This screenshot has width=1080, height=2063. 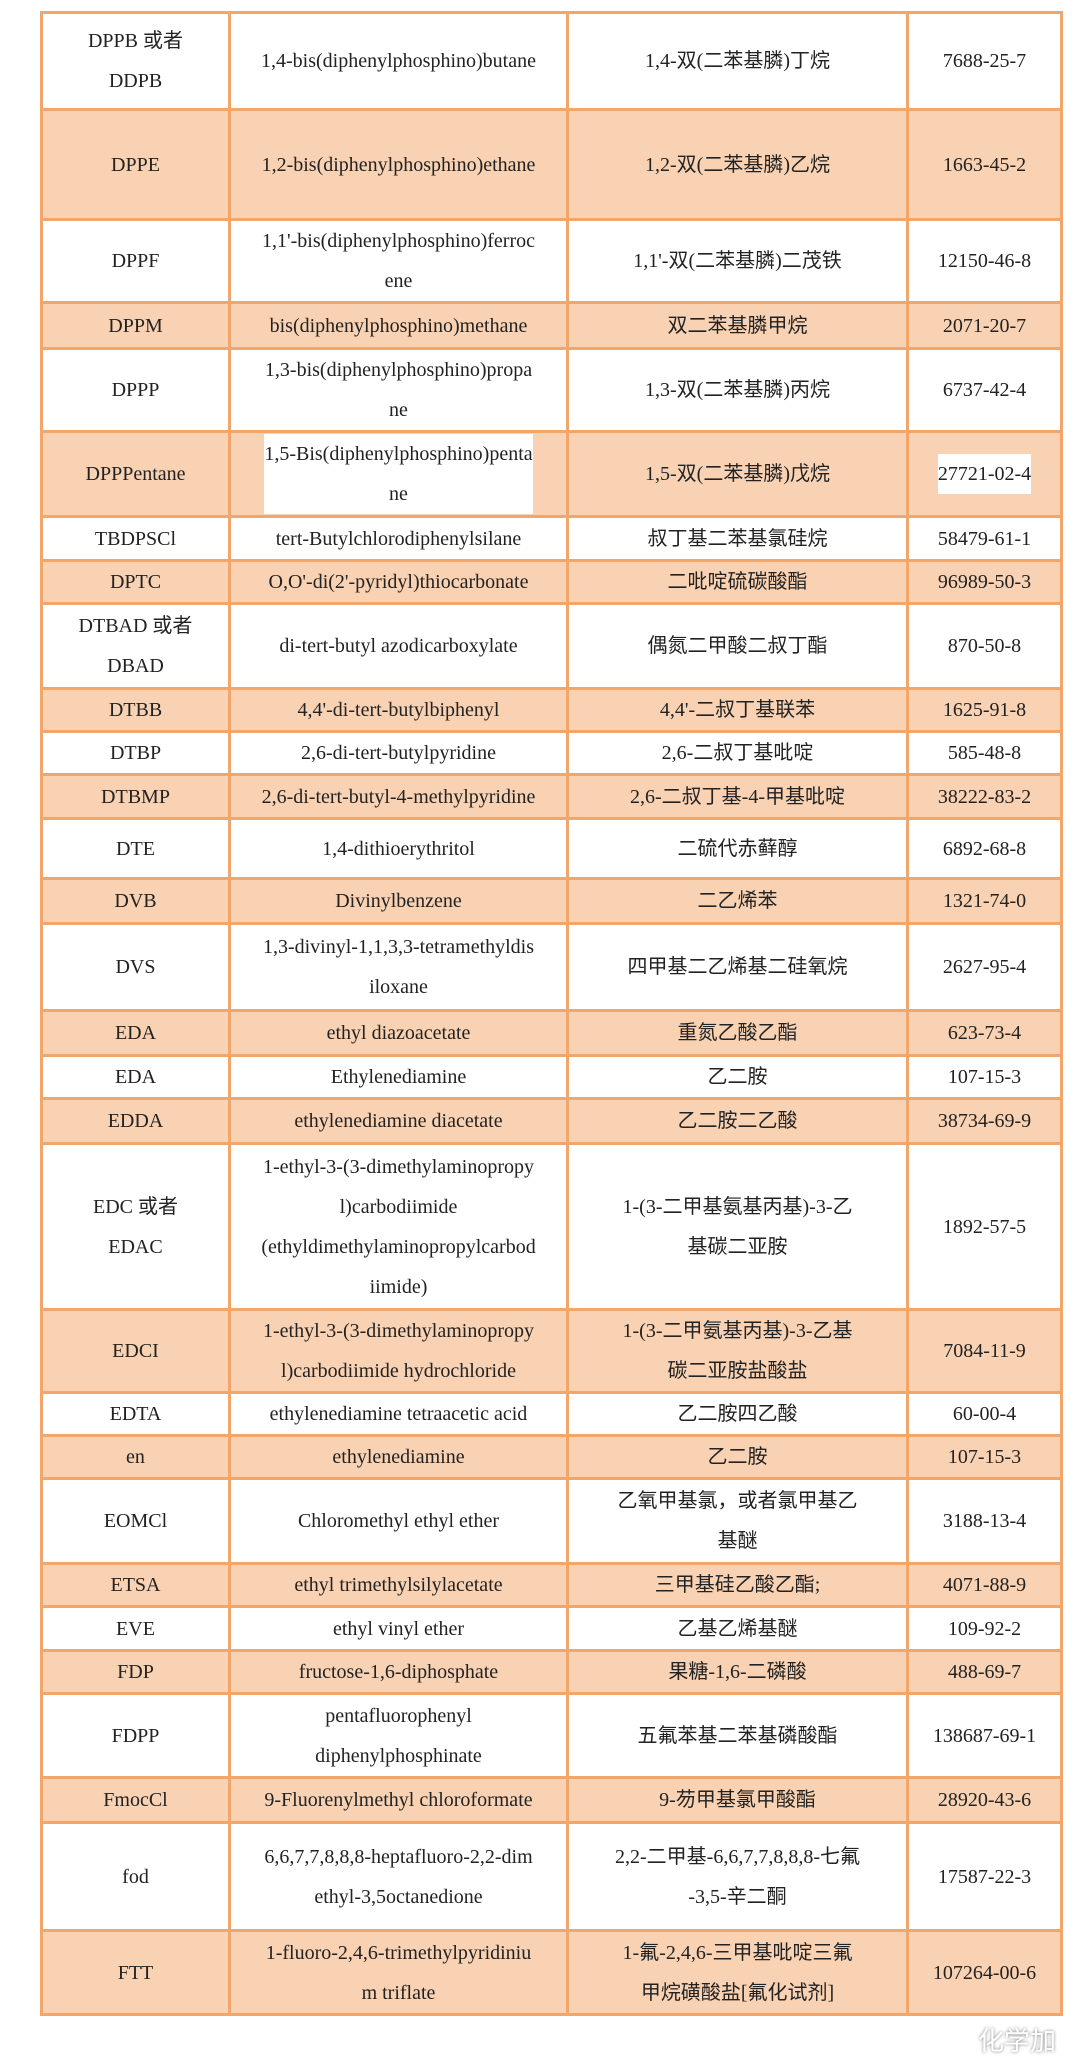 I want to click on cell-chinese: 9-芴甲基氯甲酸酯, so click(x=737, y=1800).